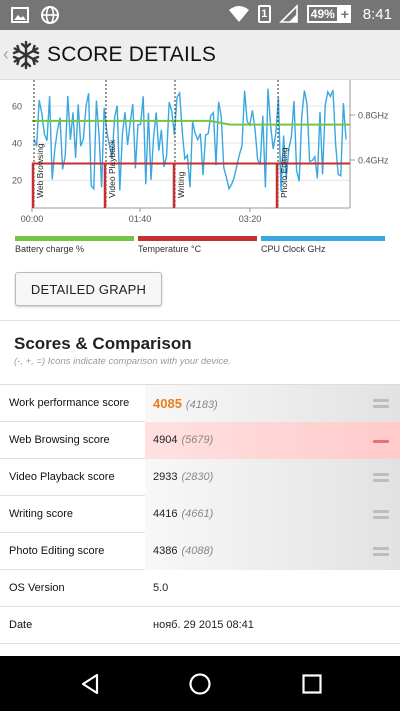  I want to click on score-value: 4904, so click(165, 440).